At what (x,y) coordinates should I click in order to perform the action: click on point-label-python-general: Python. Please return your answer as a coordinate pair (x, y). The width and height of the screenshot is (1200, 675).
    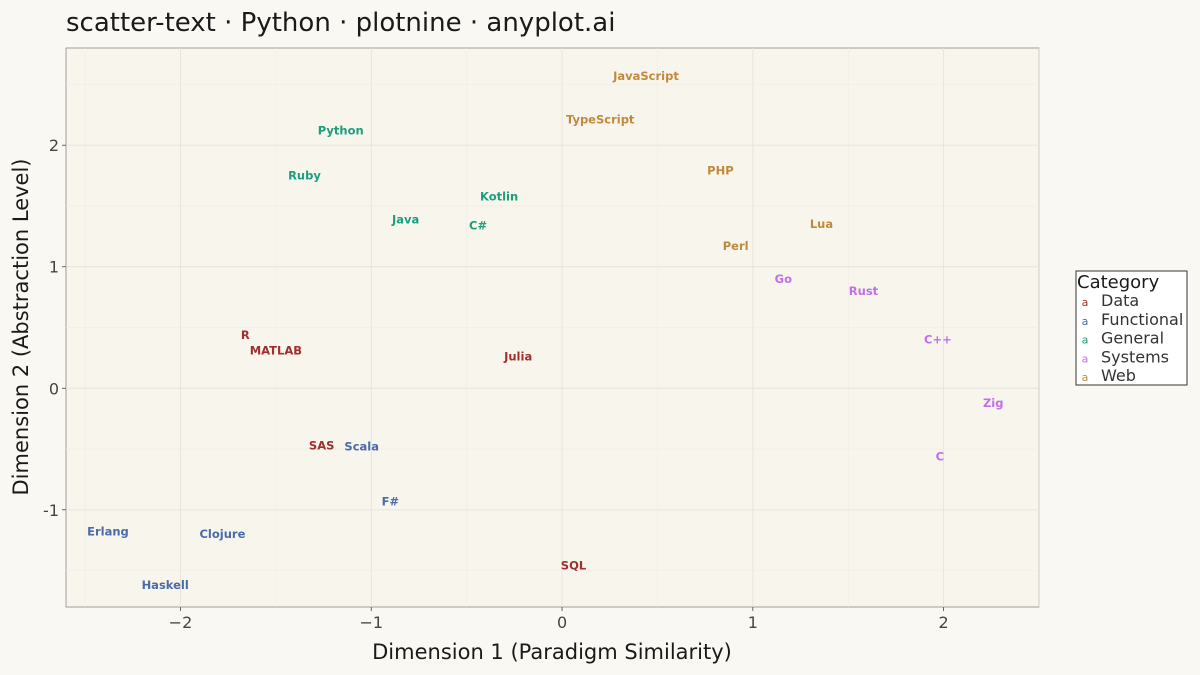
    Looking at the image, I should click on (341, 131).